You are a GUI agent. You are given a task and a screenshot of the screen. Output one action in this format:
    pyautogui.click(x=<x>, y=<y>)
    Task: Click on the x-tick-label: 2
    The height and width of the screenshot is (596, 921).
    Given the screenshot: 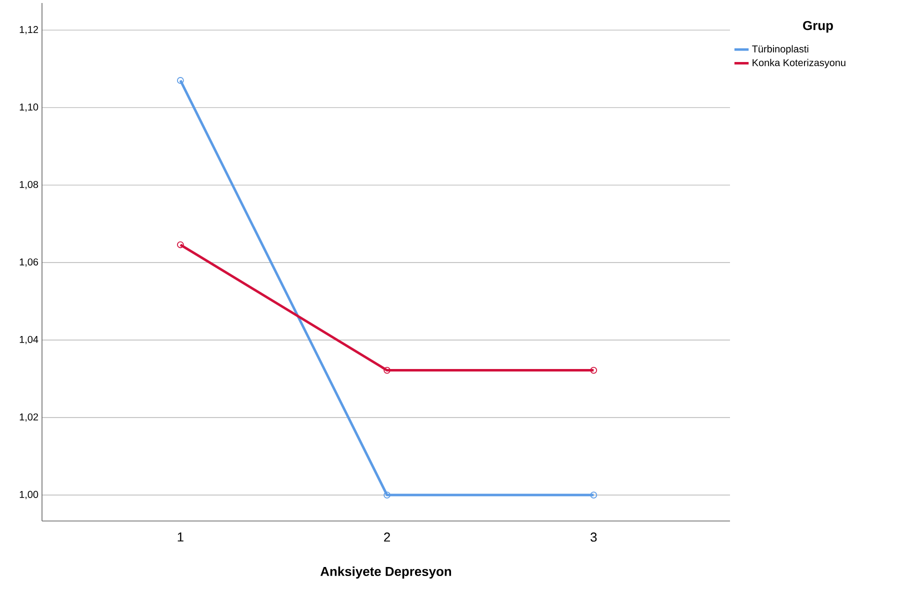 What is the action you would take?
    pyautogui.click(x=387, y=537)
    